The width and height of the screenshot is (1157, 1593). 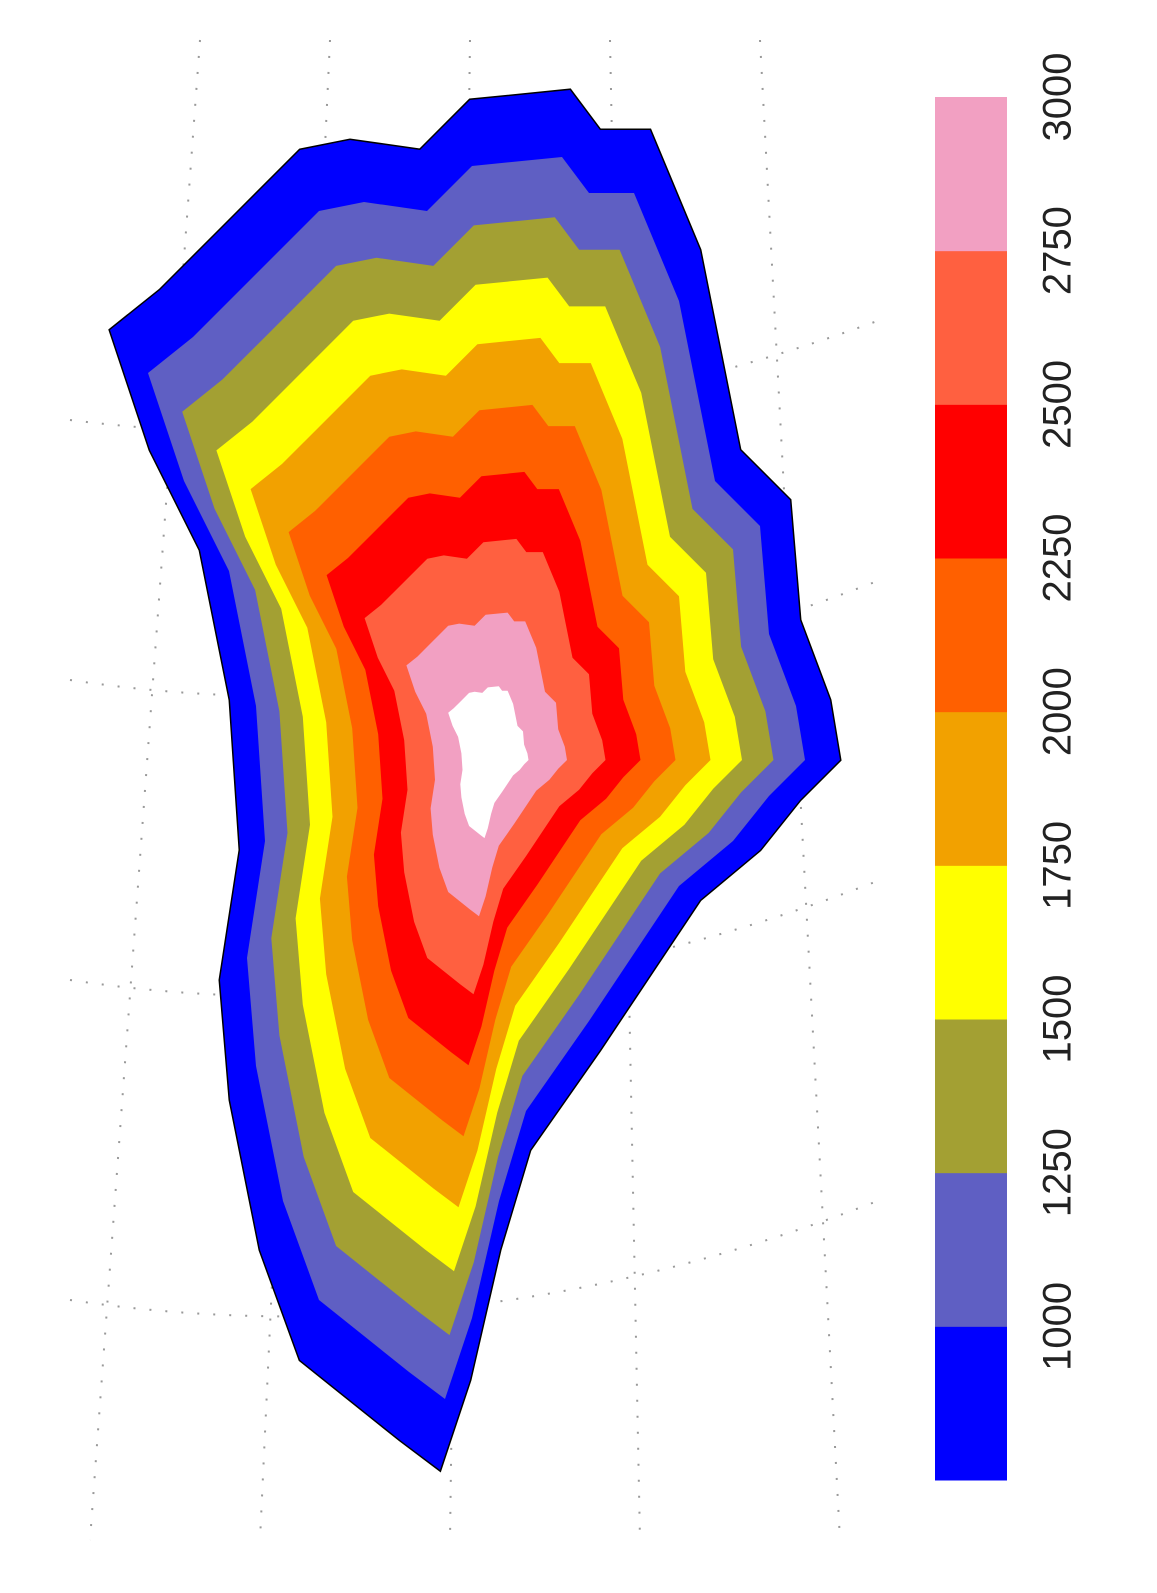 I want to click on colorbar-tick-label: 2250, so click(x=1058, y=558).